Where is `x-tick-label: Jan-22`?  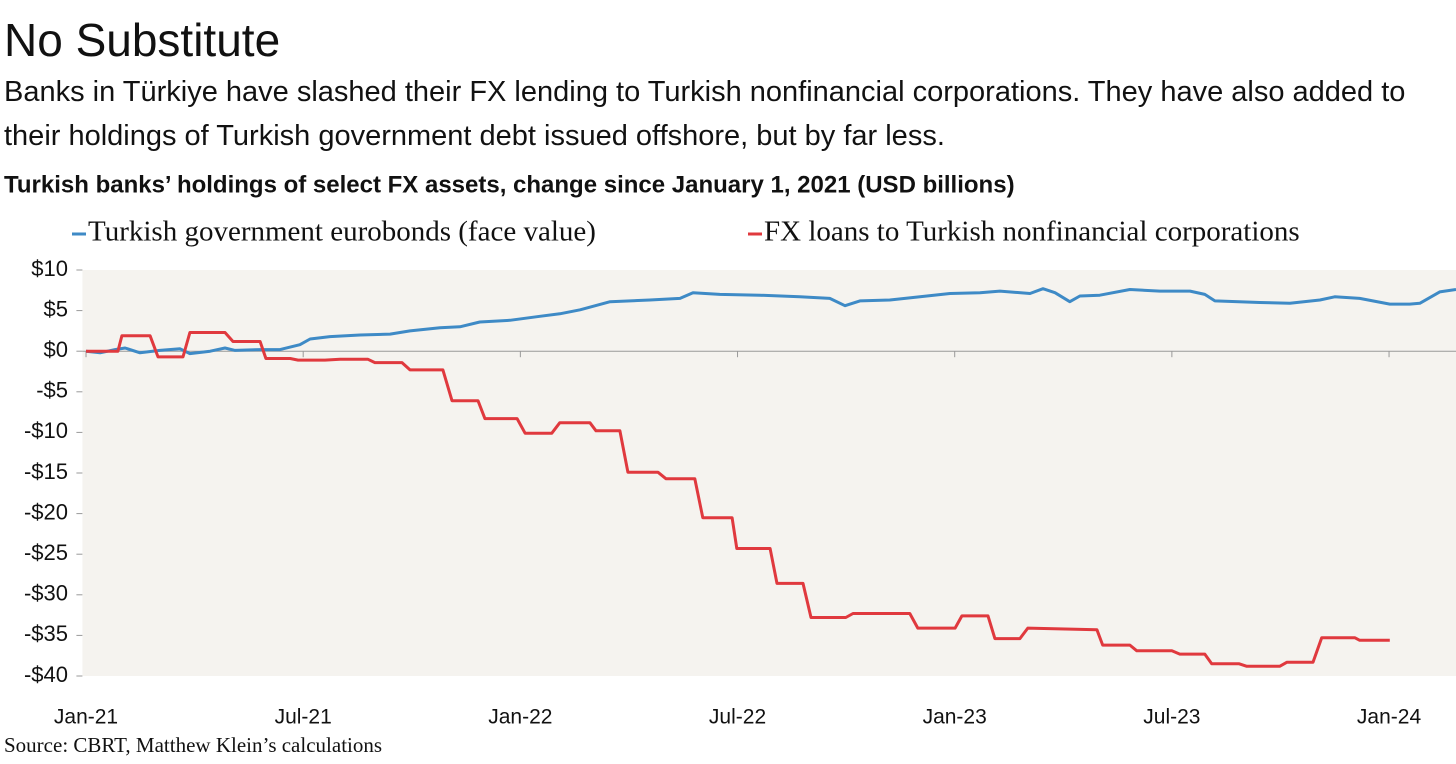 x-tick-label: Jan-22 is located at coordinates (520, 717).